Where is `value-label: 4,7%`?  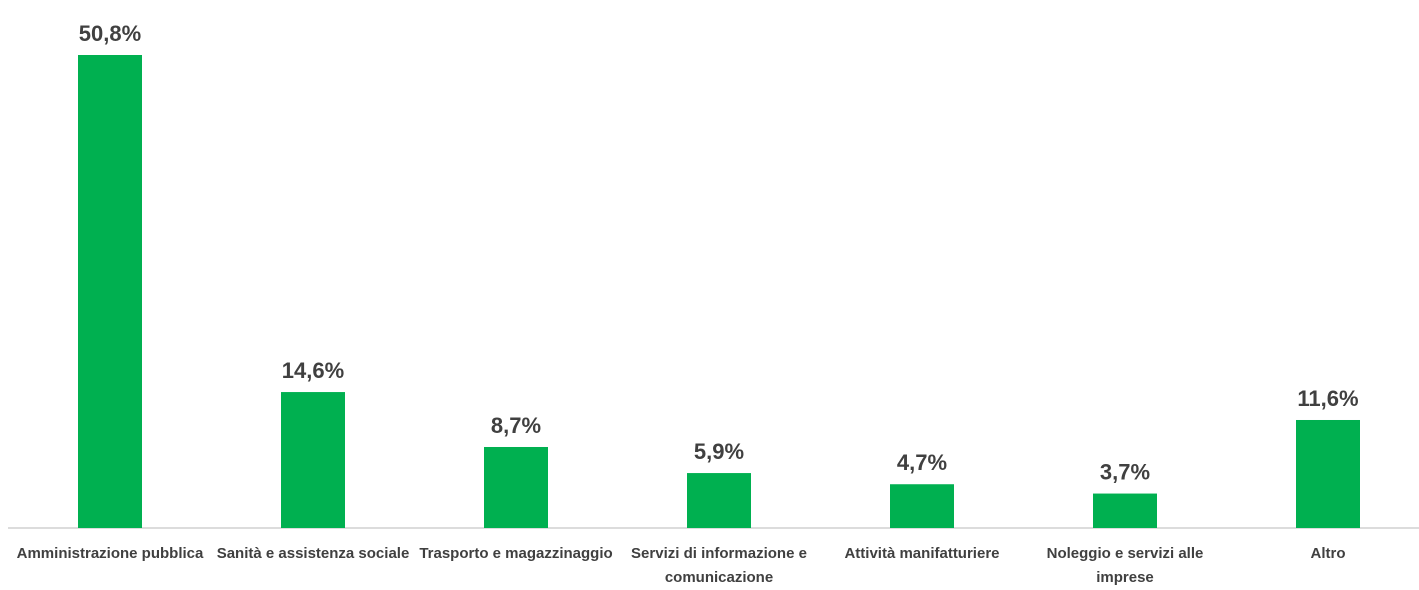 value-label: 4,7% is located at coordinates (922, 462).